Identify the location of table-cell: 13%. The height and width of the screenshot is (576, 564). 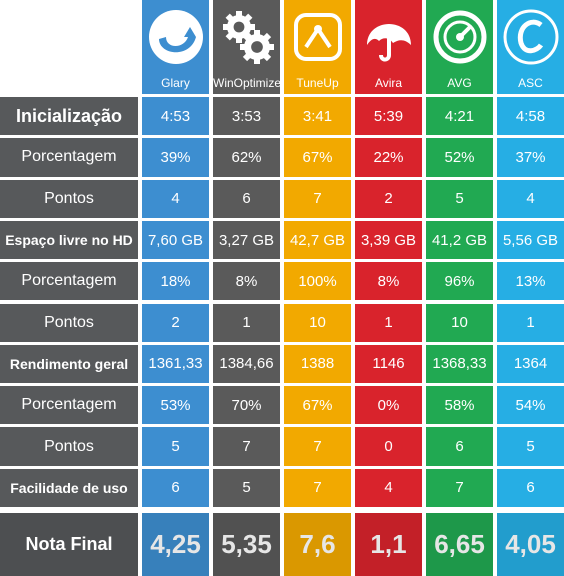
(530, 281).